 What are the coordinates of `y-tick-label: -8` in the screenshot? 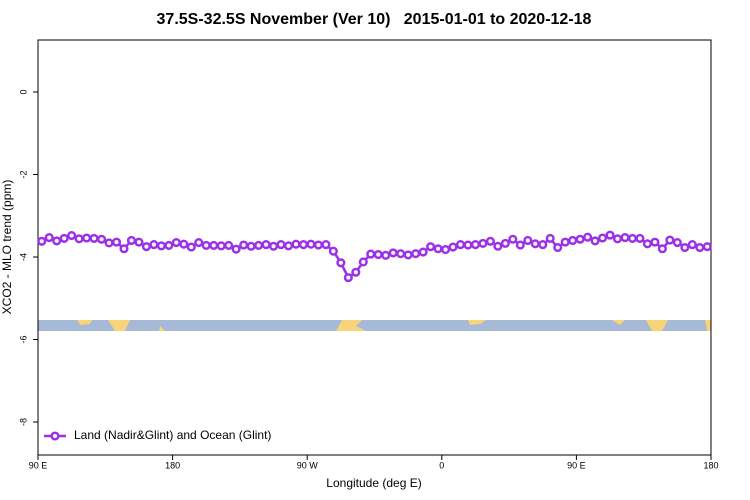 It's located at (23, 422).